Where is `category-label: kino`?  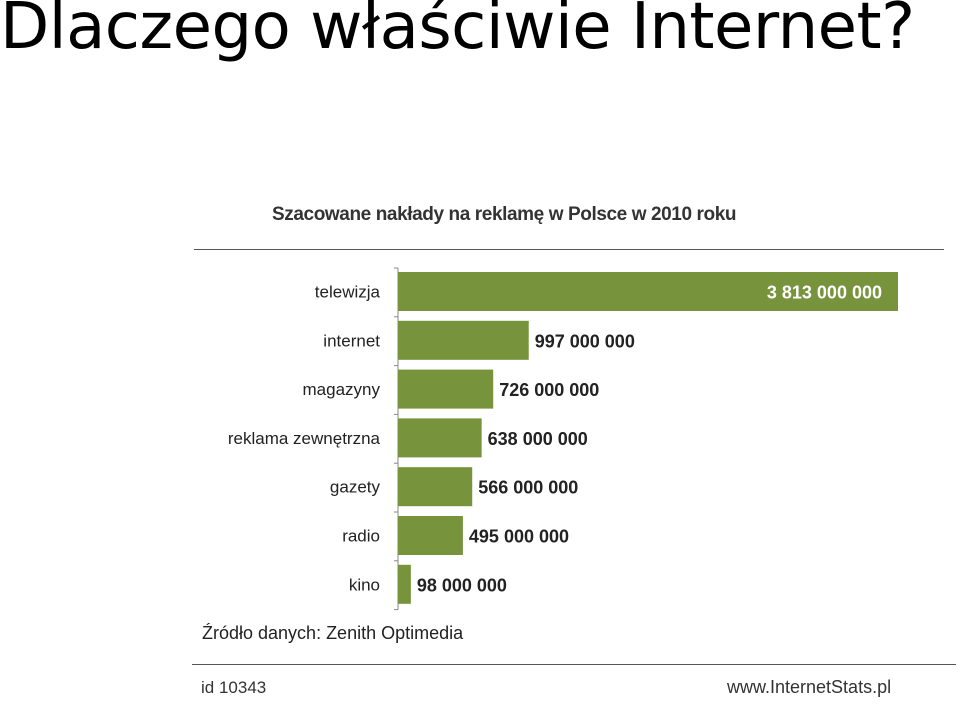 category-label: kino is located at coordinates (364, 584).